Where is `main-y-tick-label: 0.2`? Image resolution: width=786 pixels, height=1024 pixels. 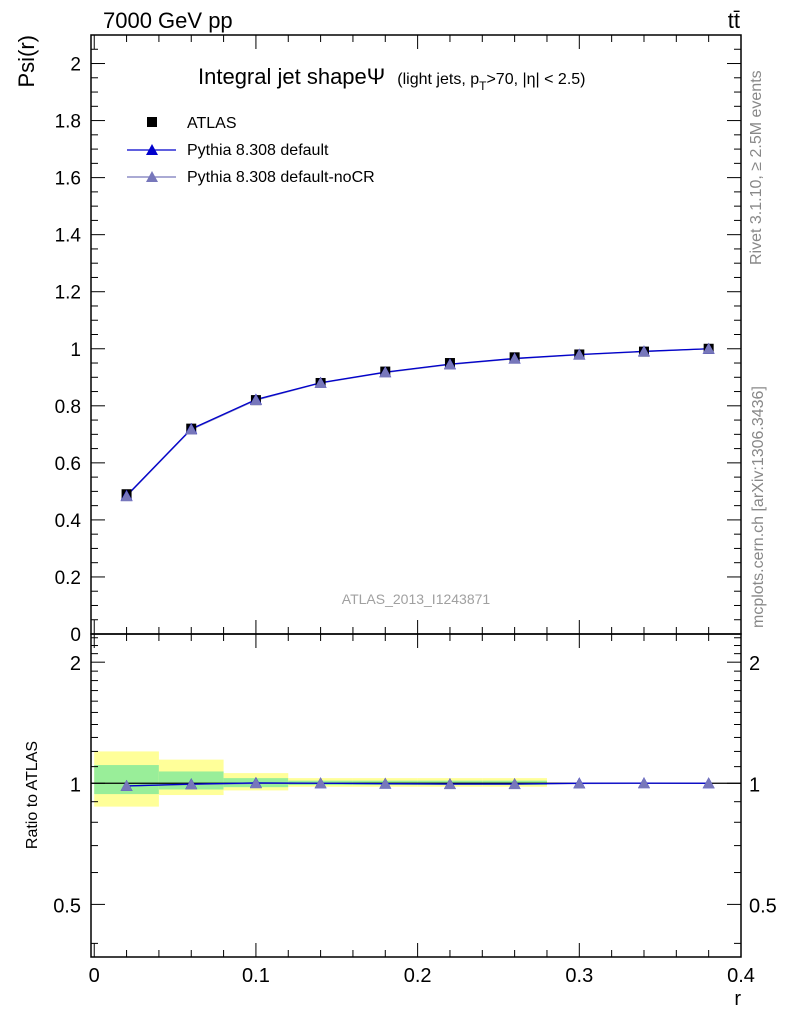
main-y-tick-label: 0.2 is located at coordinates (68, 578).